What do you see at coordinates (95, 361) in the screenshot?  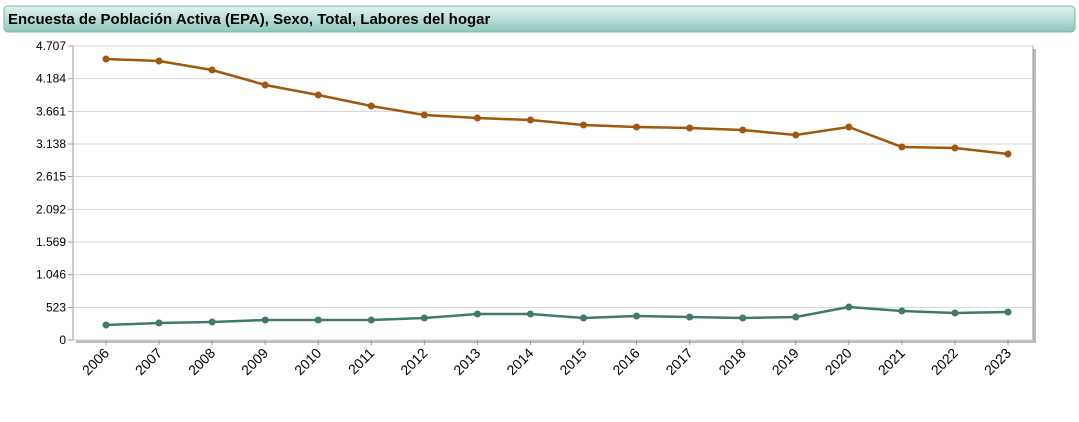 I see `x-tick-label: 2006` at bounding box center [95, 361].